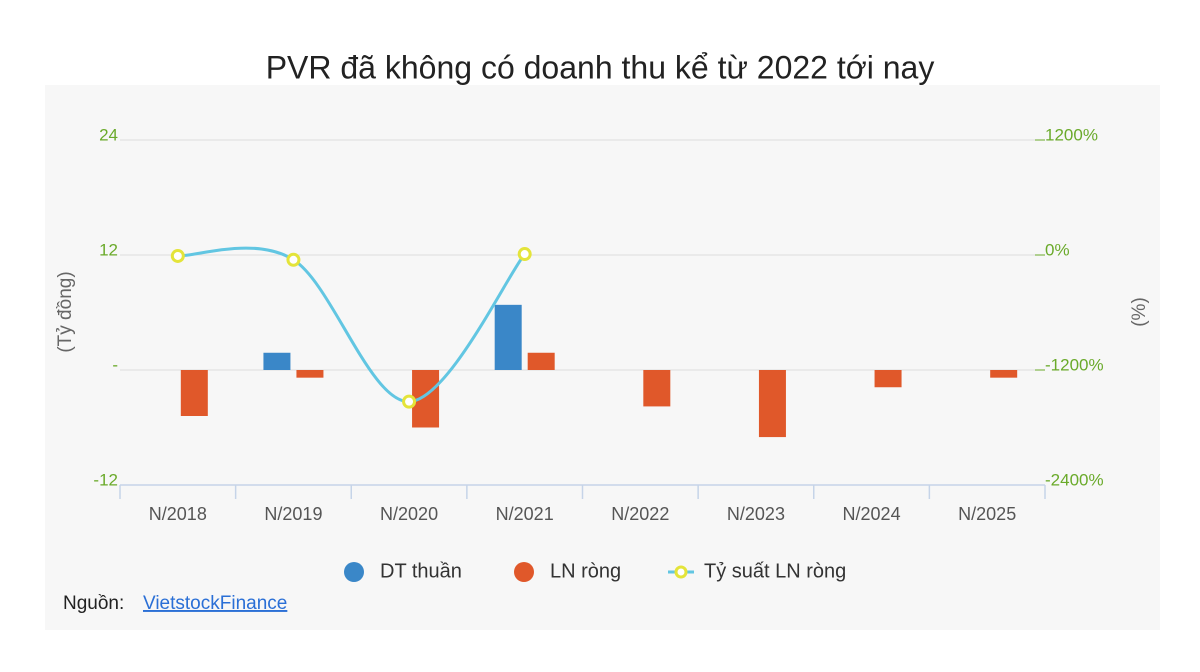 This screenshot has width=1200, height=672. I want to click on source-label: Nguồn:, so click(93, 603).